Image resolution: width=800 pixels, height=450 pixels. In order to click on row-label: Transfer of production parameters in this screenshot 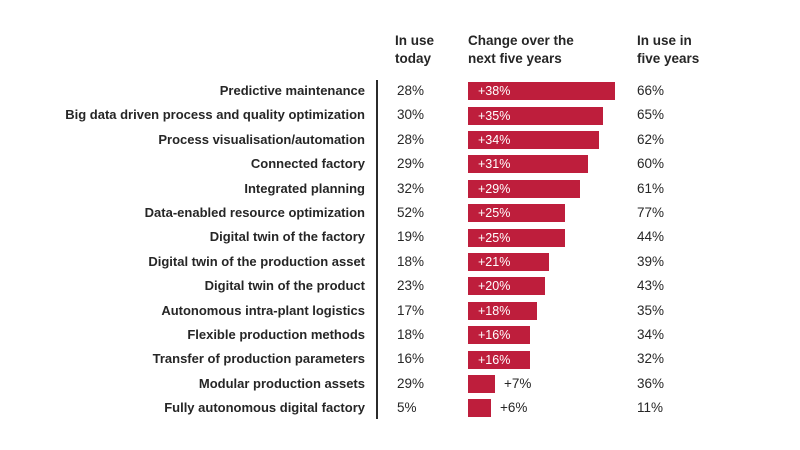, I will do `click(258, 359)`.